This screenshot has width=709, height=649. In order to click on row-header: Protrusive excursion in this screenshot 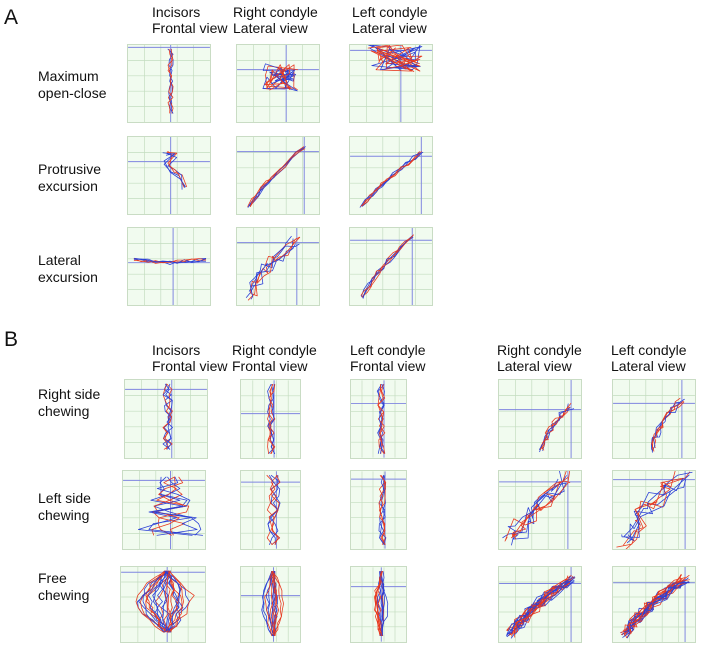, I will do `click(70, 177)`.